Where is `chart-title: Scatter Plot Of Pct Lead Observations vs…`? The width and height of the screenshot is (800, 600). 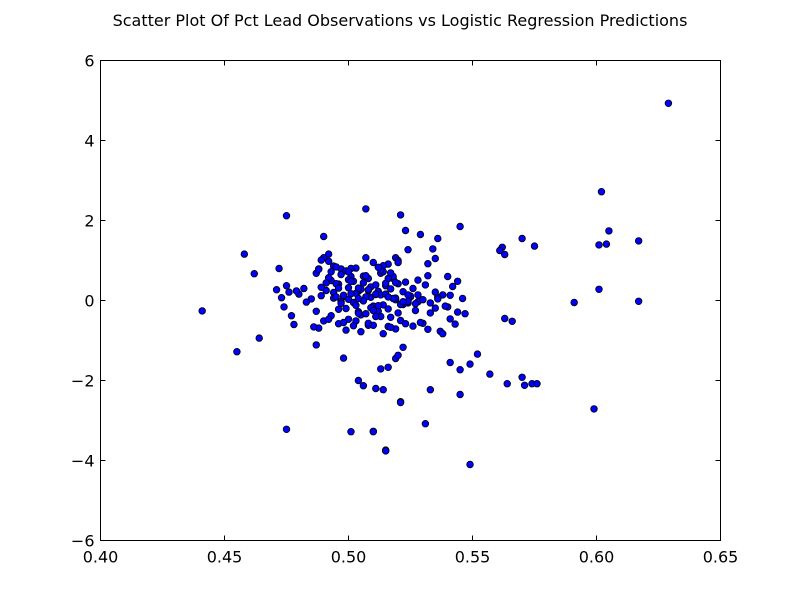
chart-title: Scatter Plot Of Pct Lead Observations vs… is located at coordinates (400, 20).